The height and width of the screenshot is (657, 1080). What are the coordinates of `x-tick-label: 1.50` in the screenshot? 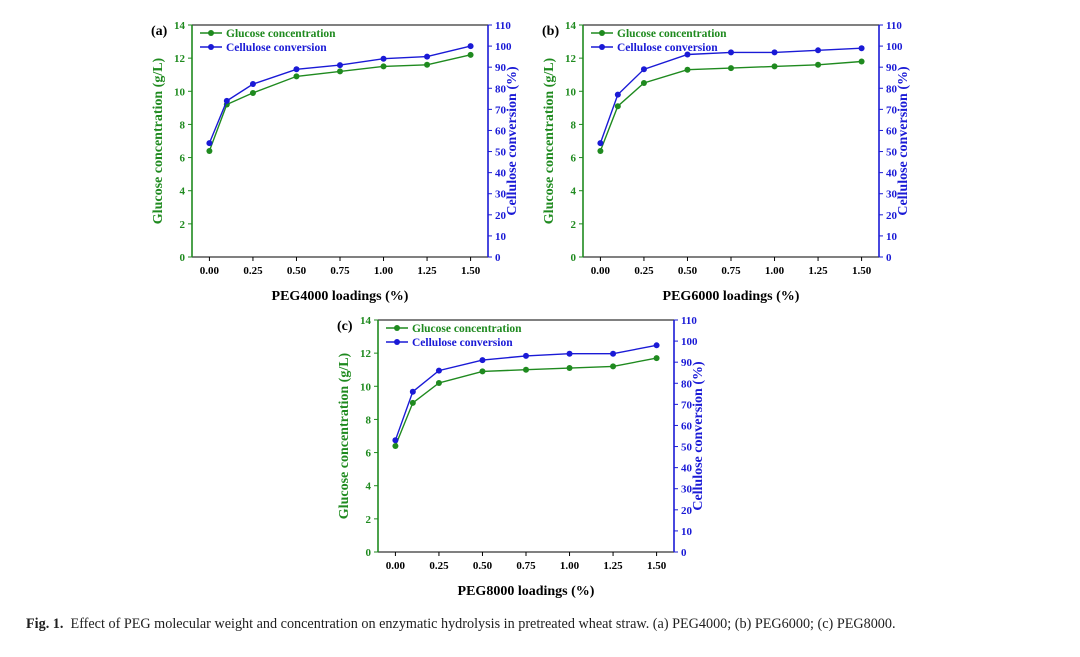 It's located at (471, 271).